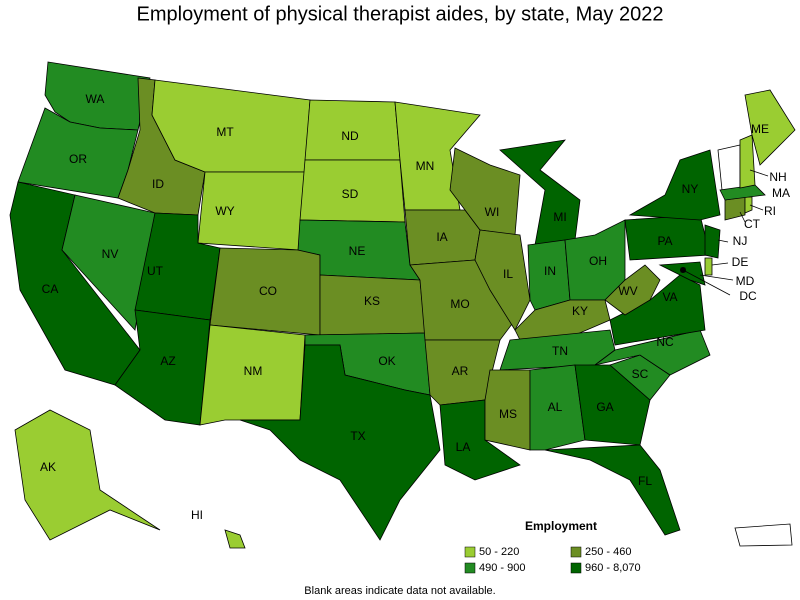  Describe the element at coordinates (499, 552) in the screenshot. I see `legend-label: 50 - 220` at that location.